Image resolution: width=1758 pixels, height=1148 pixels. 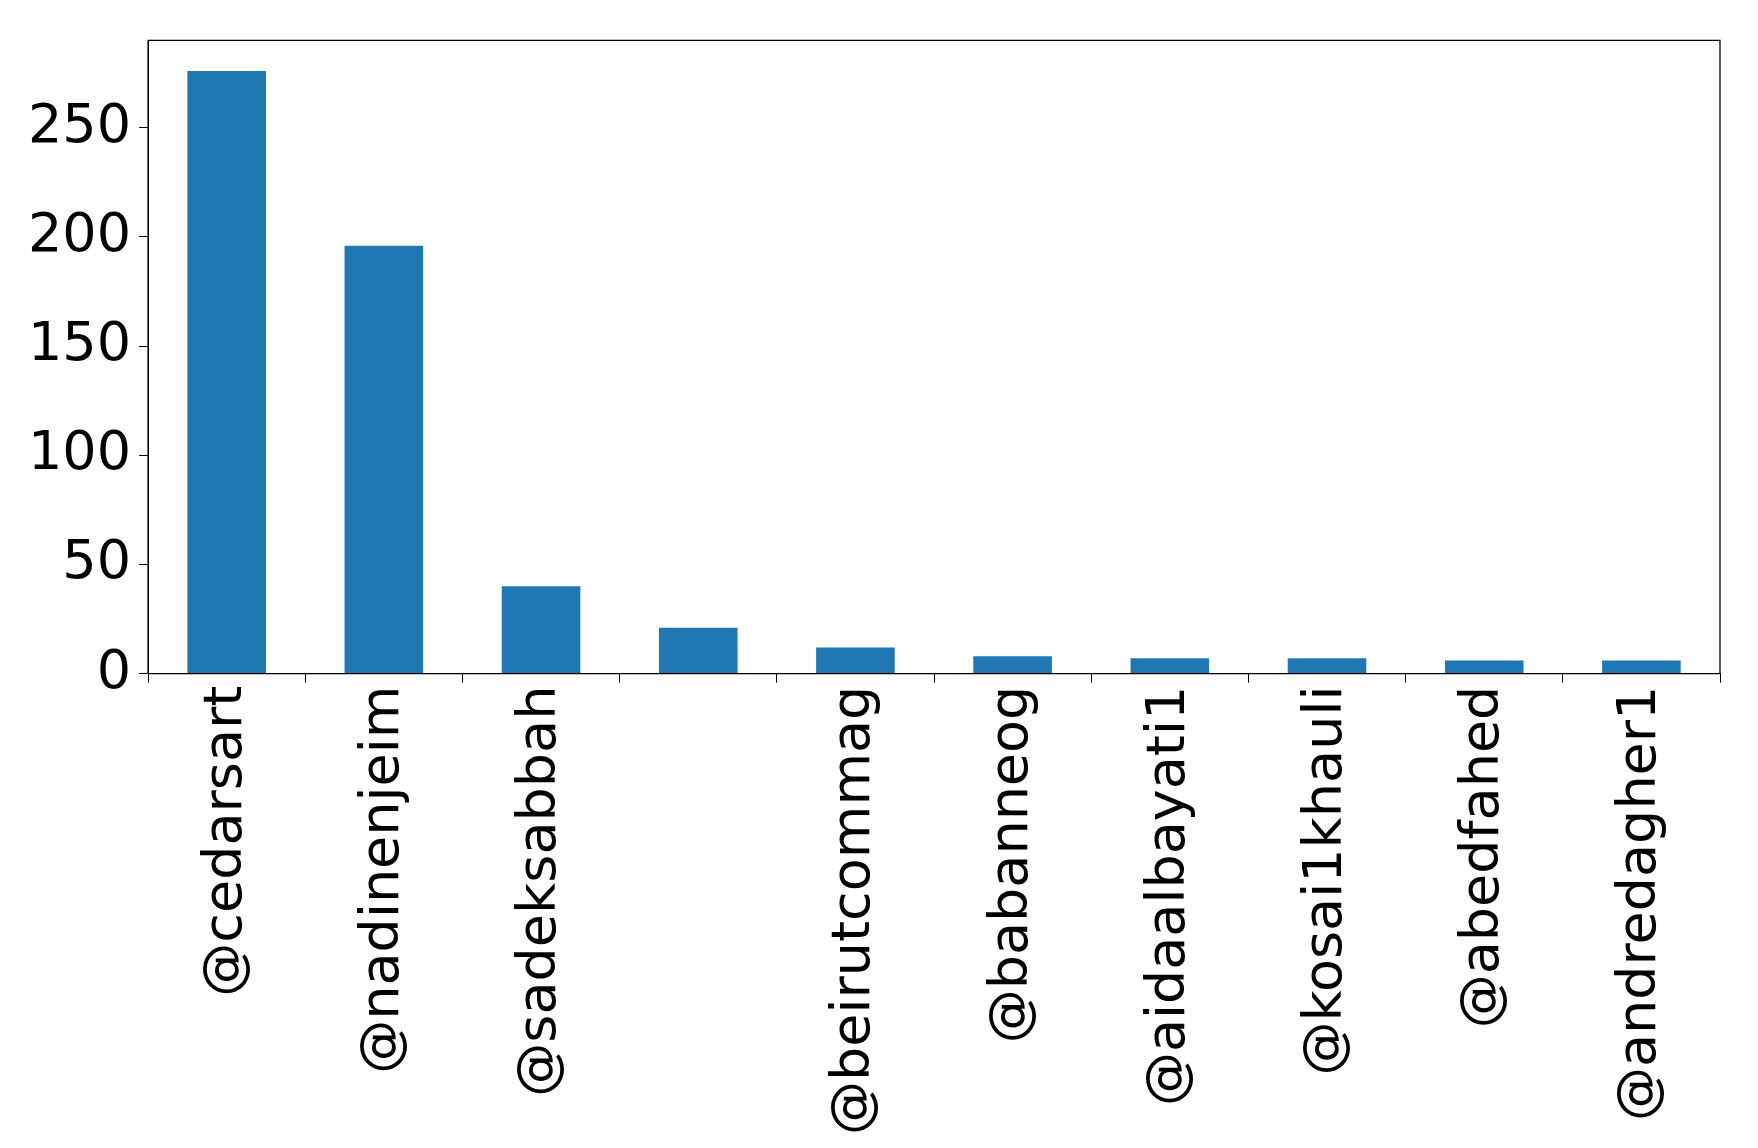 I want to click on y-tick-label: 0, so click(x=114, y=669).